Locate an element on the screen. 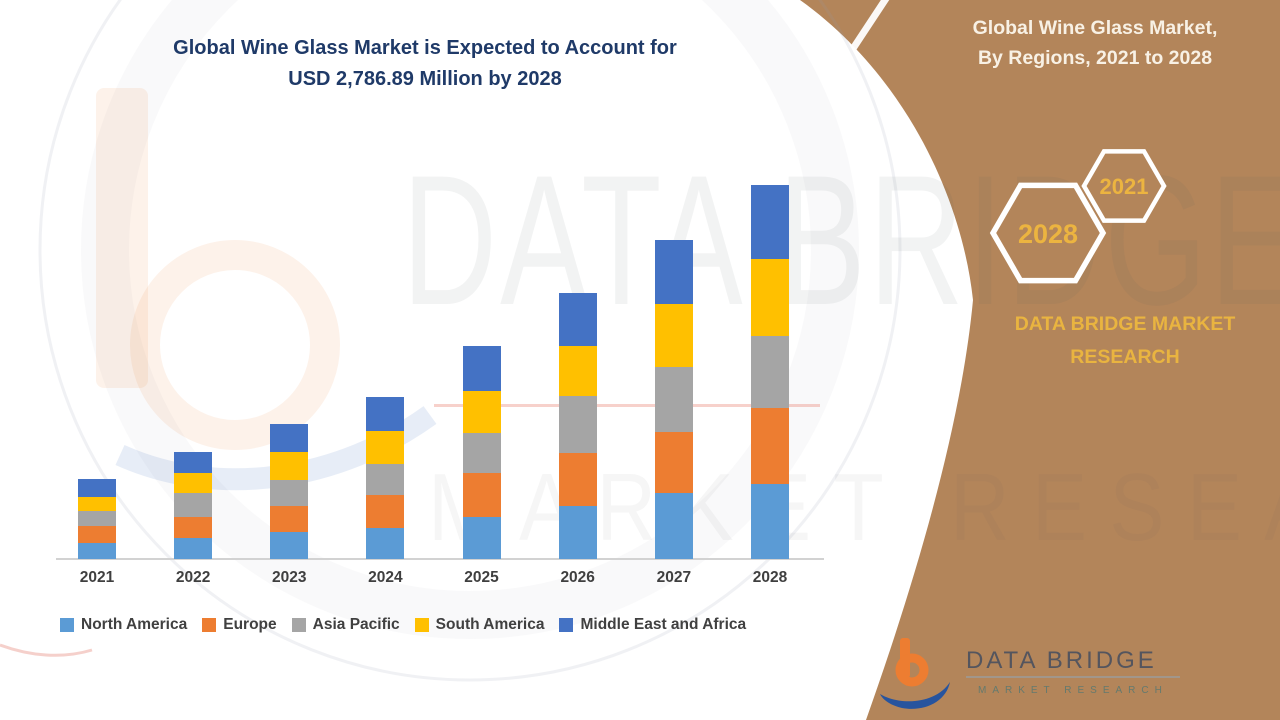 The width and height of the screenshot is (1280, 720). bar-2027 is located at coordinates (673, 399).